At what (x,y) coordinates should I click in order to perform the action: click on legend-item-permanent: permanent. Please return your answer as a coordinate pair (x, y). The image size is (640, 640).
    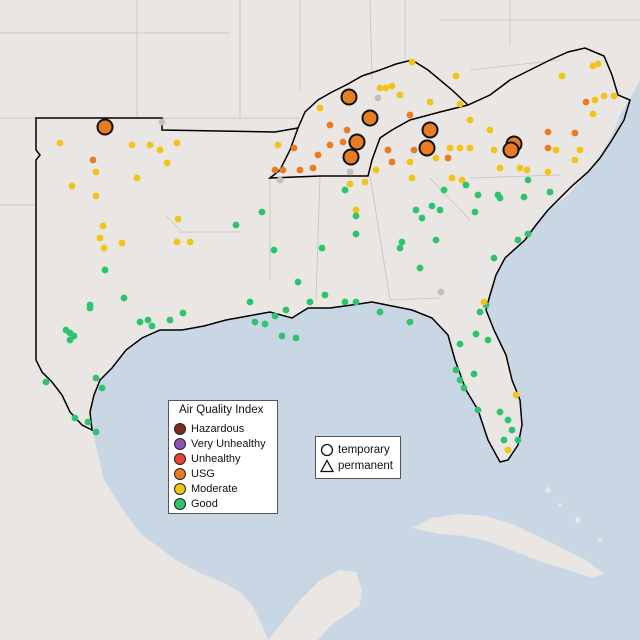
    Looking at the image, I should click on (356, 465).